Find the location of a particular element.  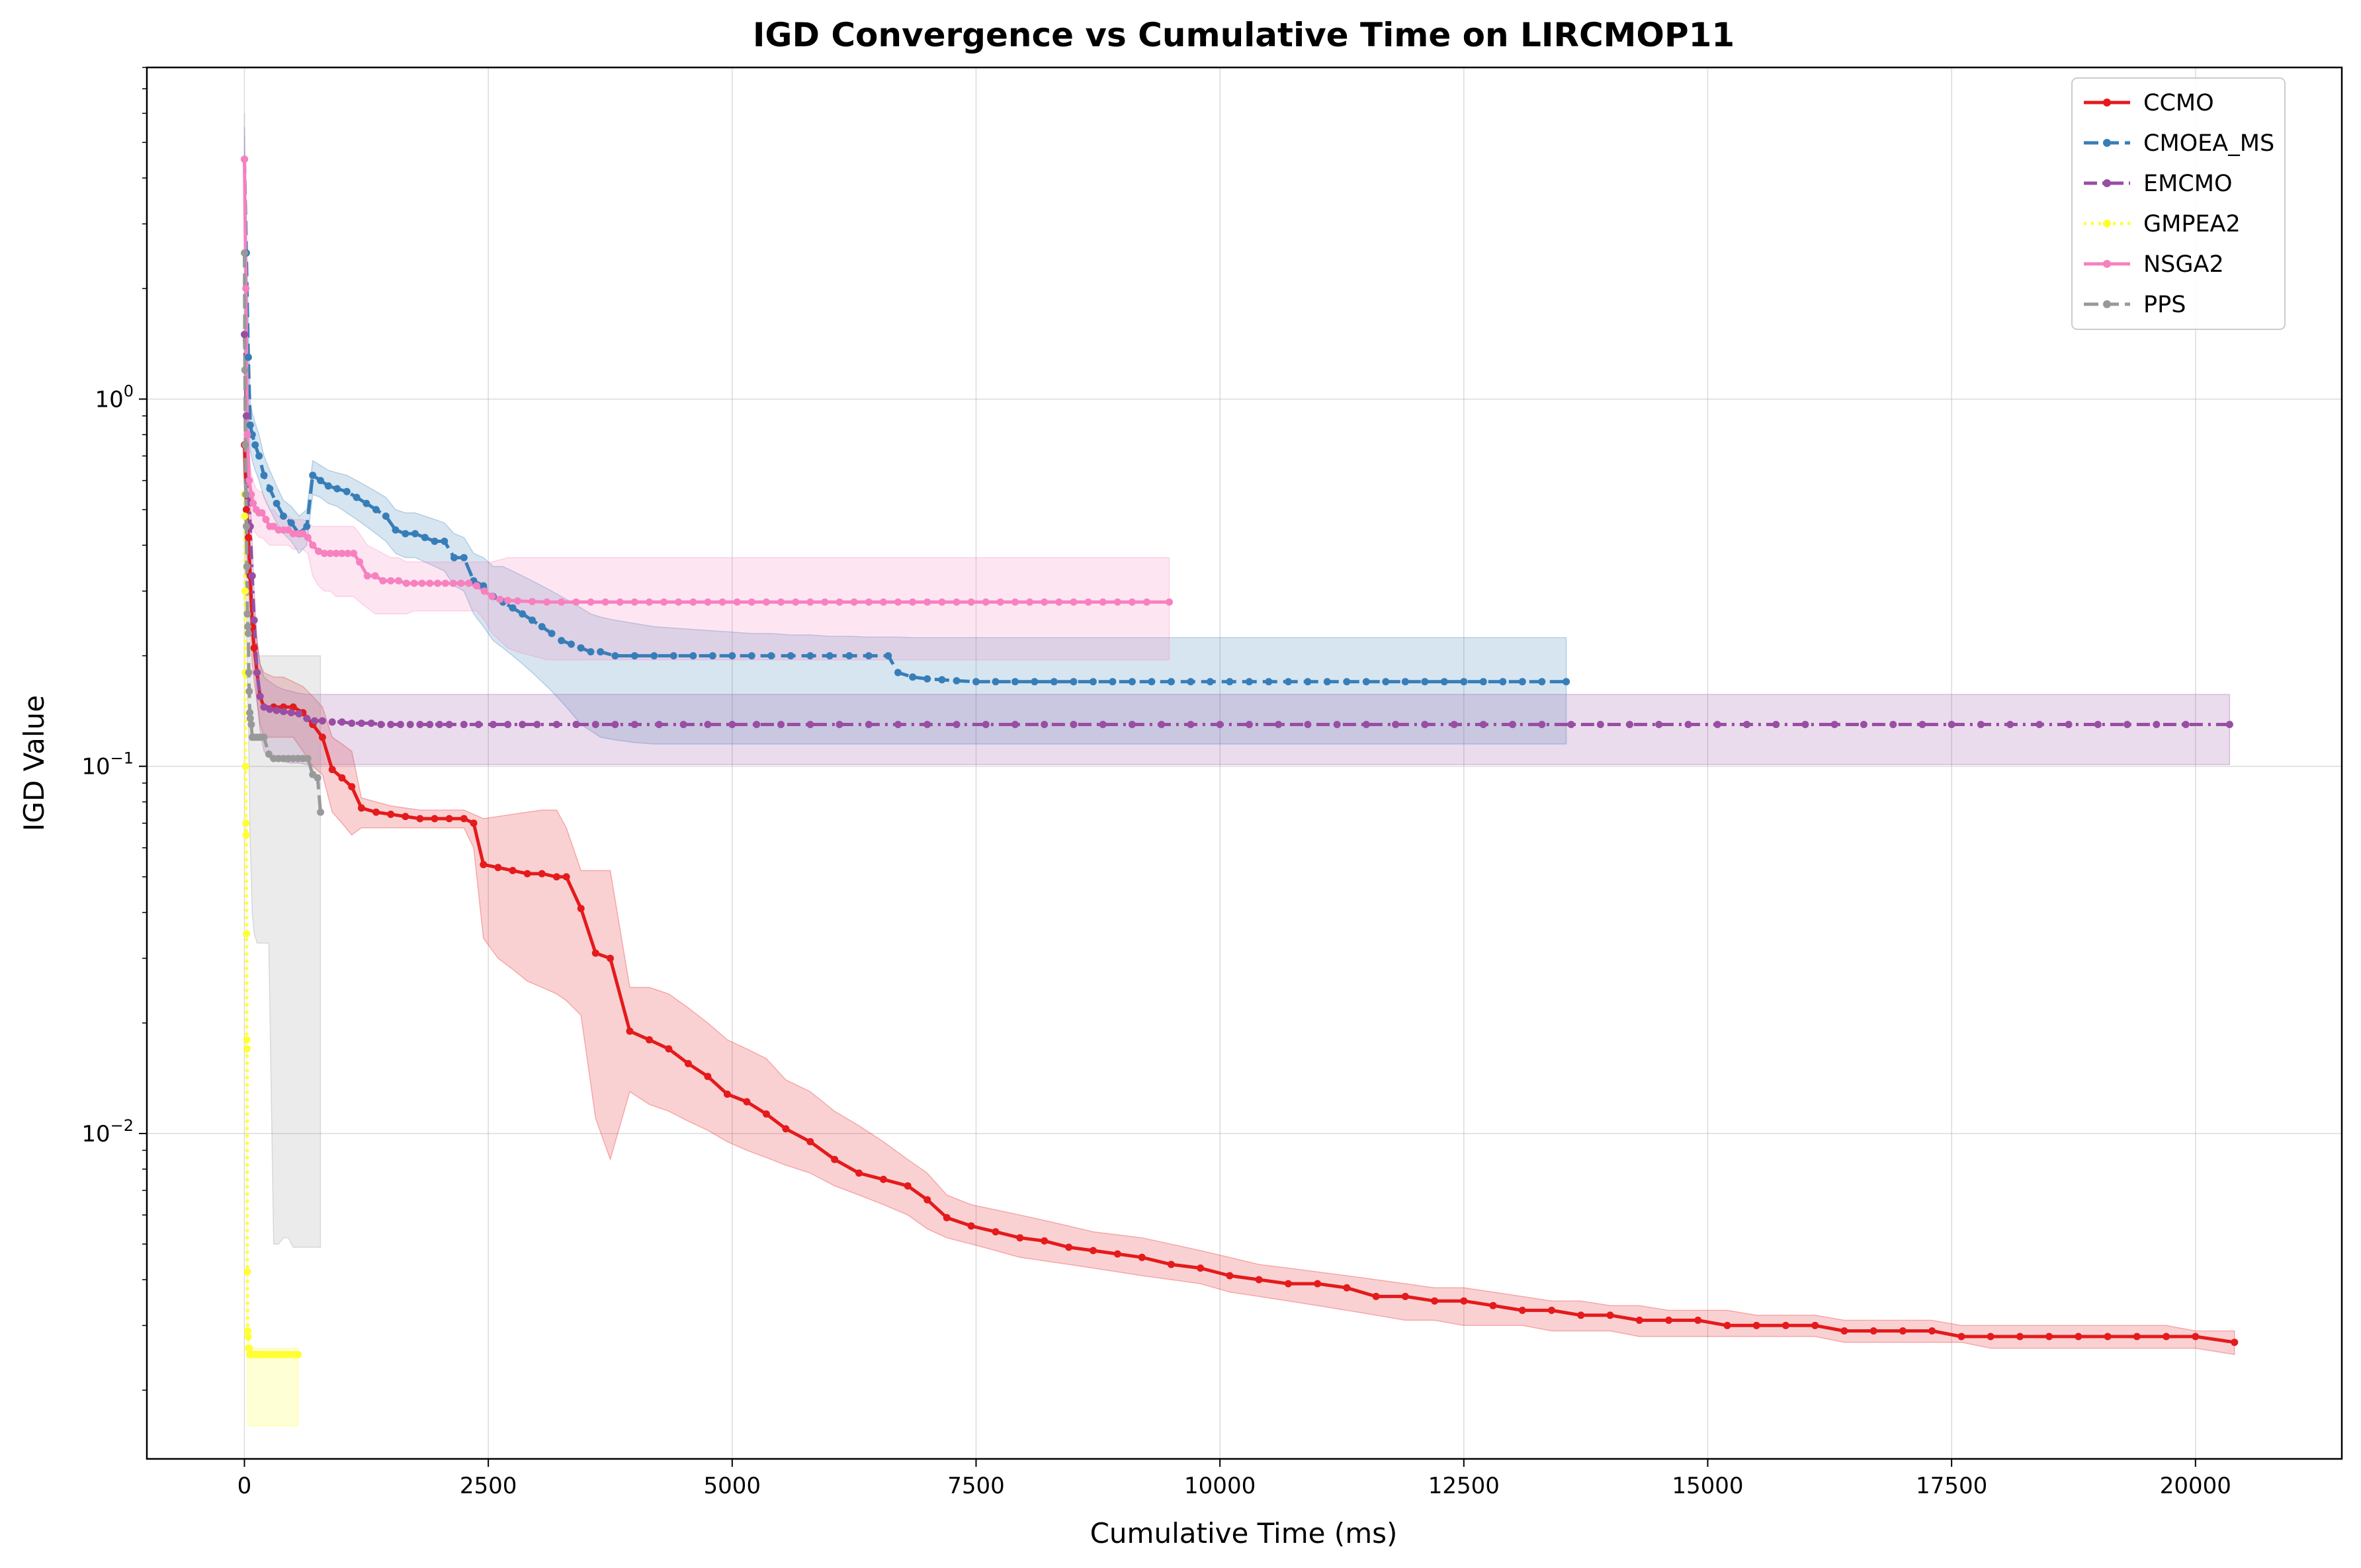

legend-label-cmoea-ms: CMOEA_MS is located at coordinates (2208, 143).